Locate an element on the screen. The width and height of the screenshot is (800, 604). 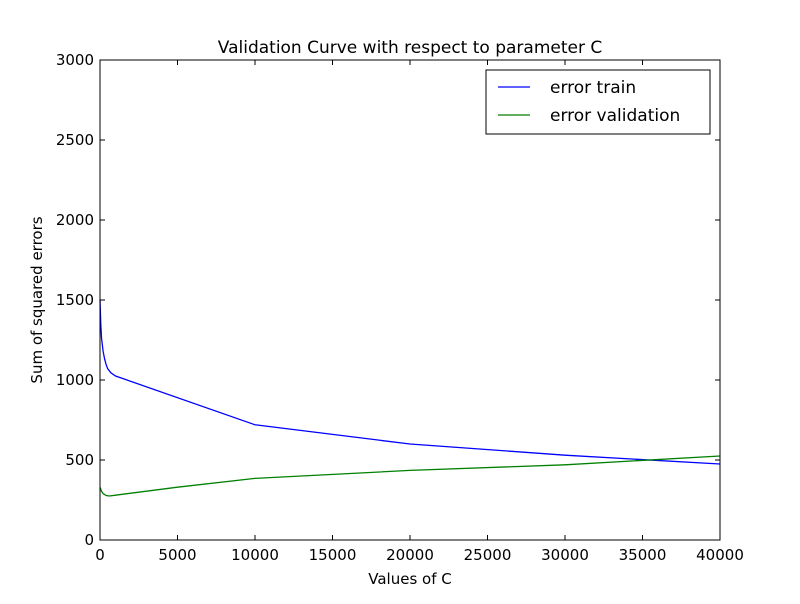
x-tick-label: 10000 is located at coordinates (255, 555).